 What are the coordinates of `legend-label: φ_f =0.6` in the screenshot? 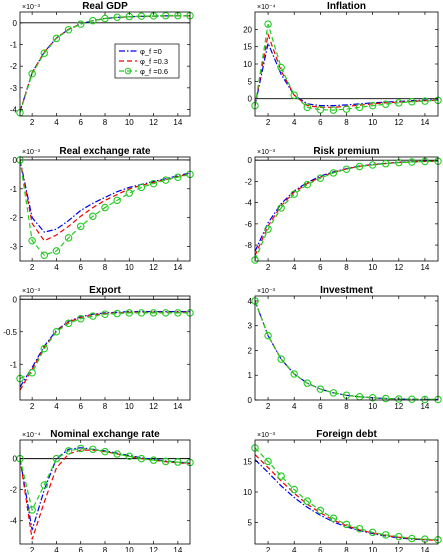 It's located at (154, 71).